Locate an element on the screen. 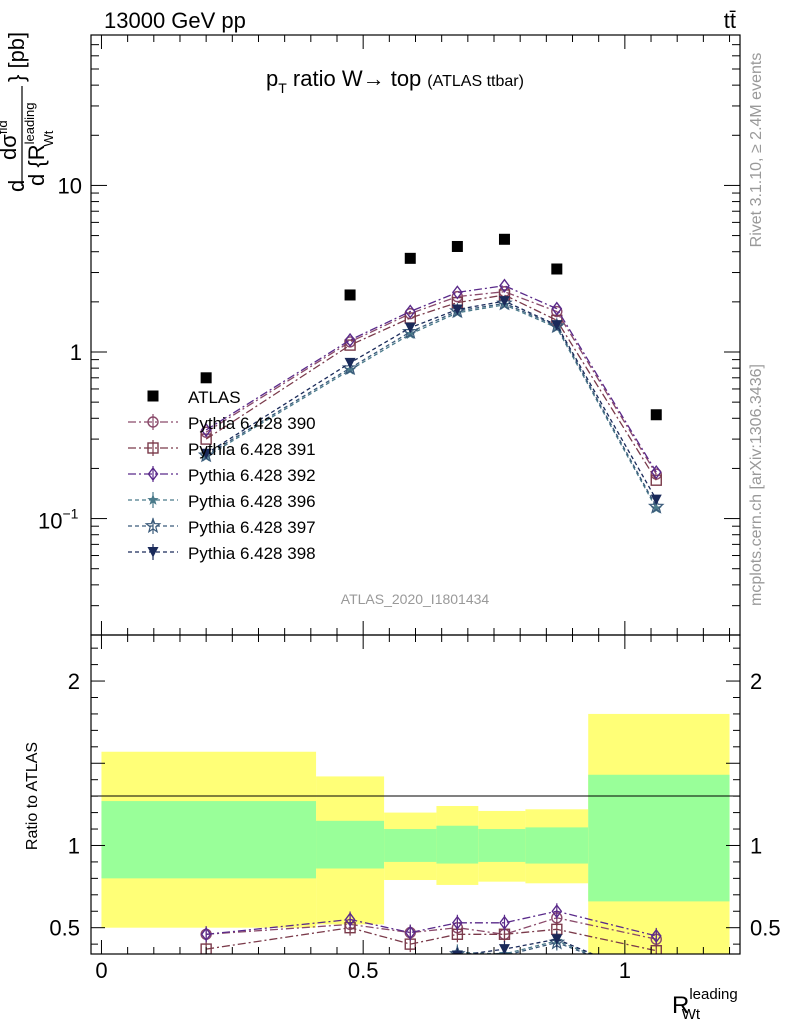  main-title: pT ratio W→ top (ATLAS ttbar) is located at coordinates (395, 81).